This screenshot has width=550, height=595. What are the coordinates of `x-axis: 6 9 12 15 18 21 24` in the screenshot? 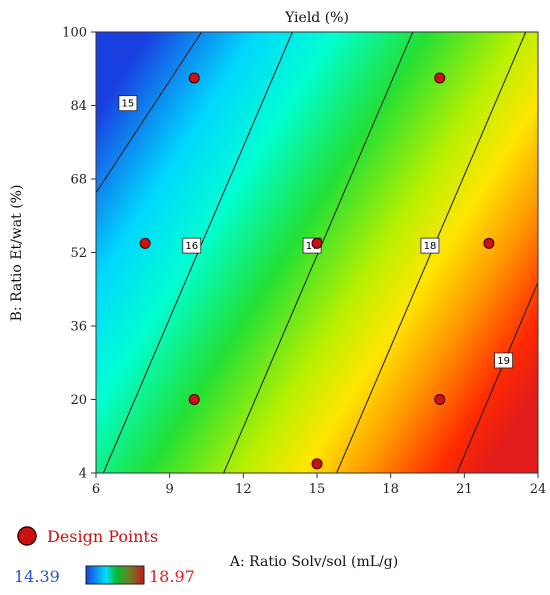 It's located at (319, 485).